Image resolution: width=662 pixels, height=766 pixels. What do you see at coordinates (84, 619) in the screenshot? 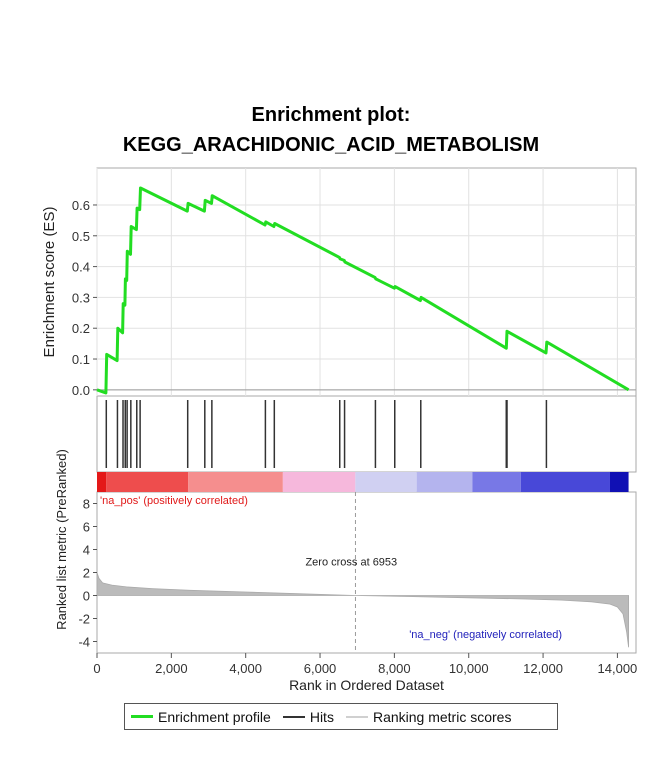
I see `ranked-y-tick-label-1: -2` at bounding box center [84, 619].